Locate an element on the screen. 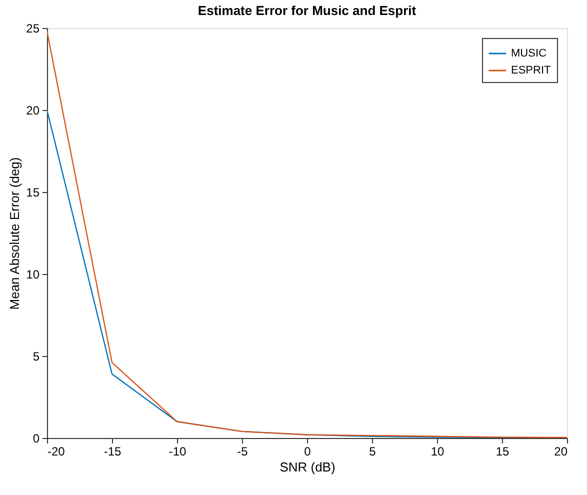 This screenshot has width=587, height=495. x-axis-title: SNR (dB) is located at coordinates (308, 467).